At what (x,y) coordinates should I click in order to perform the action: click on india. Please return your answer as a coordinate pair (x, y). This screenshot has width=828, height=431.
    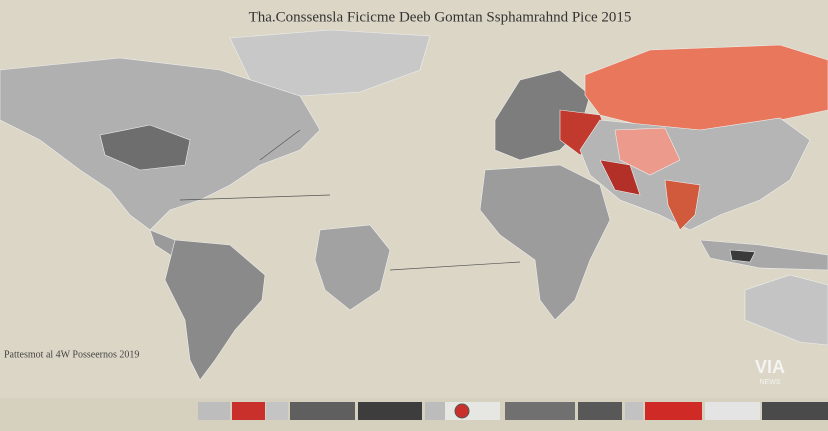
    Looking at the image, I should click on (682, 205).